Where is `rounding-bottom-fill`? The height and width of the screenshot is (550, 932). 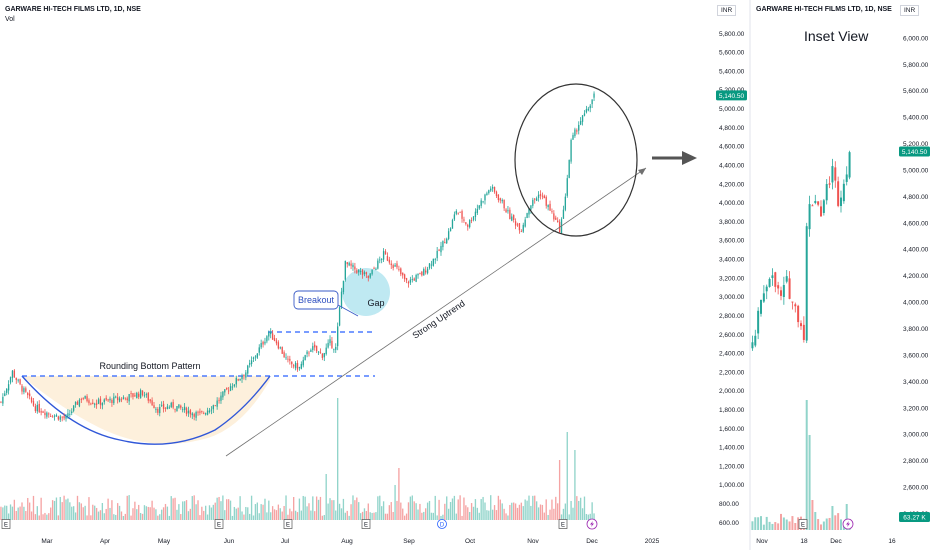 rounding-bottom-fill is located at coordinates (146, 410).